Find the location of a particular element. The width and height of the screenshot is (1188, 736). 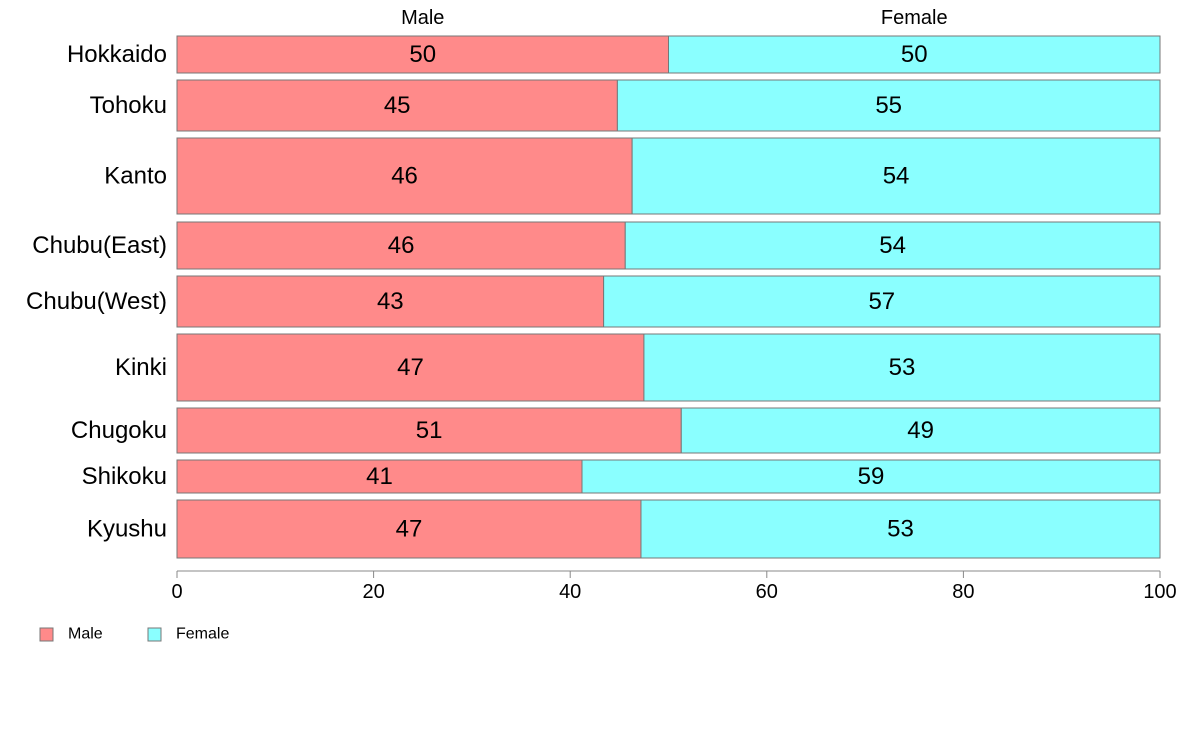

bar-female-chubu-east- is located at coordinates (892, 245).